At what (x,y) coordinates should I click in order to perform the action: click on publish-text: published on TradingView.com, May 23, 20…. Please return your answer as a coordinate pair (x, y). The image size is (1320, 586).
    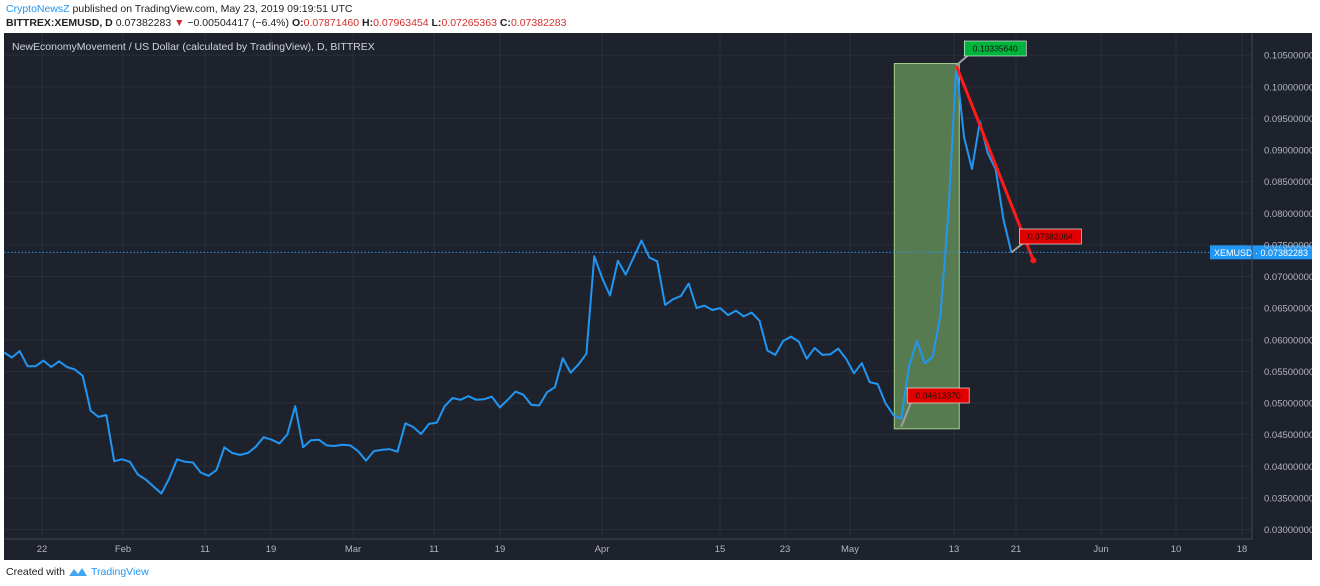
    Looking at the image, I should click on (212, 9).